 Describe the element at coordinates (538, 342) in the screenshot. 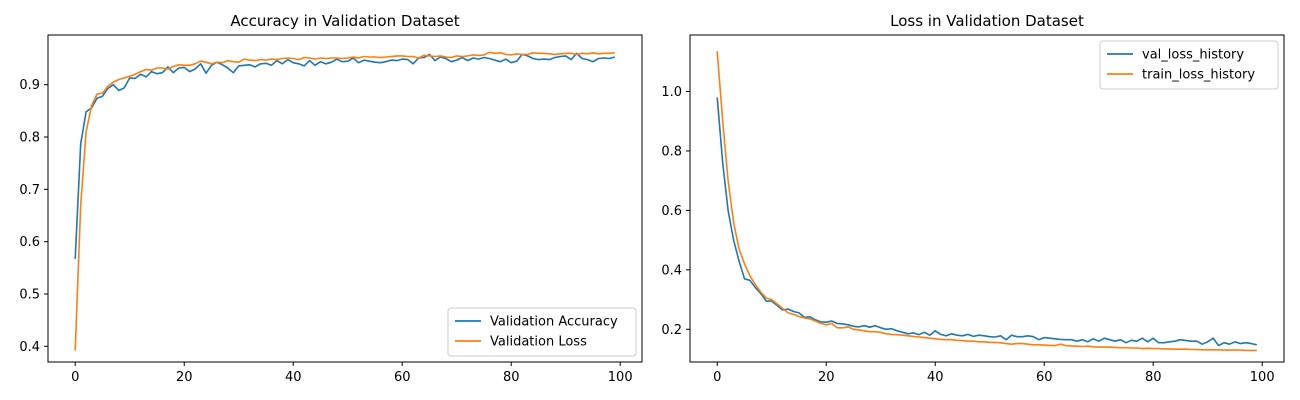

I see `legend-label: Validation Loss` at that location.